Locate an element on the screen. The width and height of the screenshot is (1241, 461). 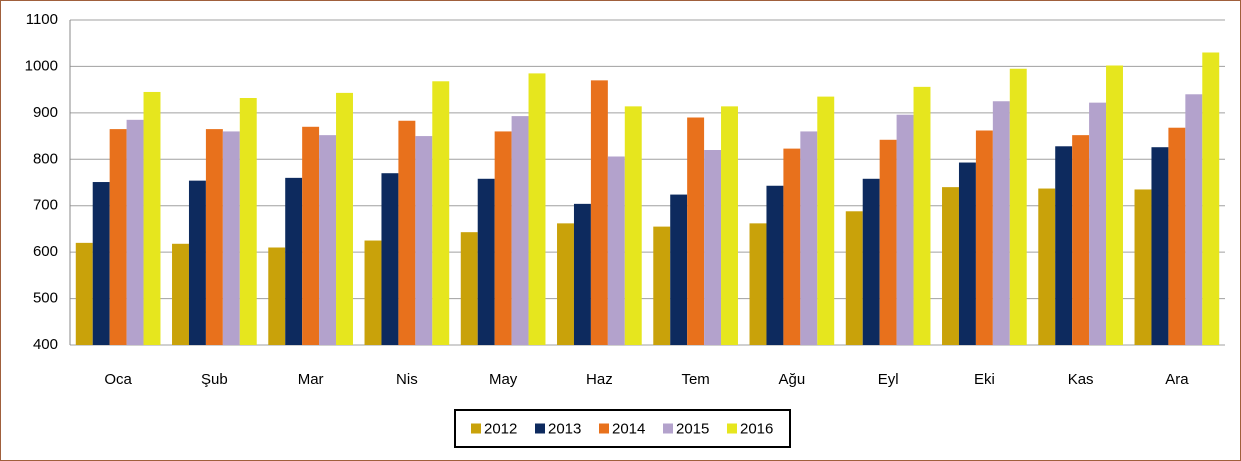
legend-label: 2013 is located at coordinates (564, 428).